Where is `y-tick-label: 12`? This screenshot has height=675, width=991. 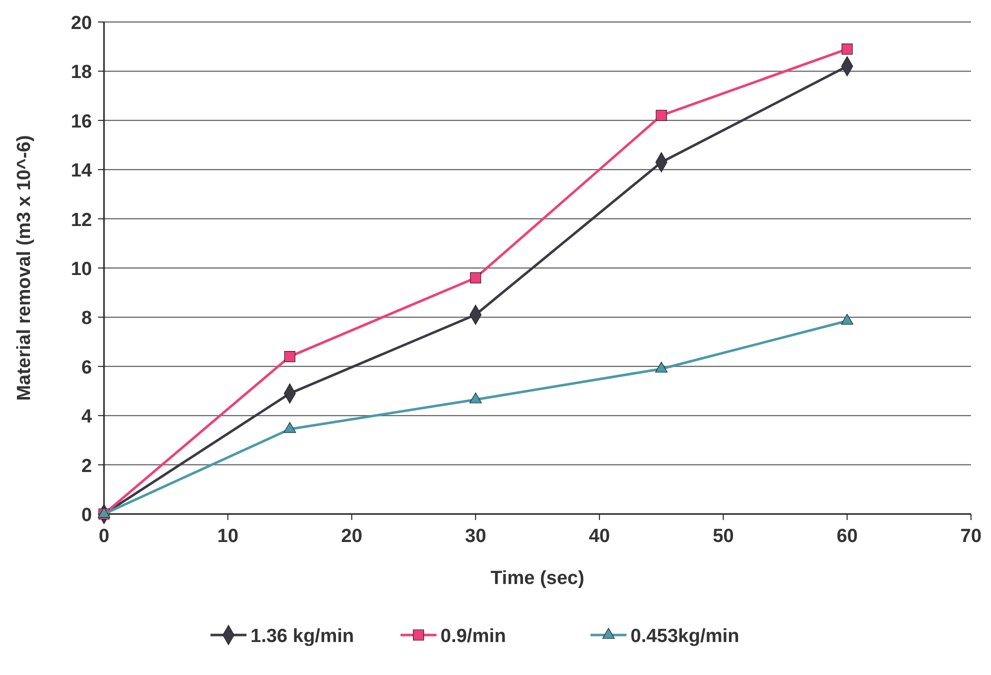
y-tick-label: 12 is located at coordinates (81, 220).